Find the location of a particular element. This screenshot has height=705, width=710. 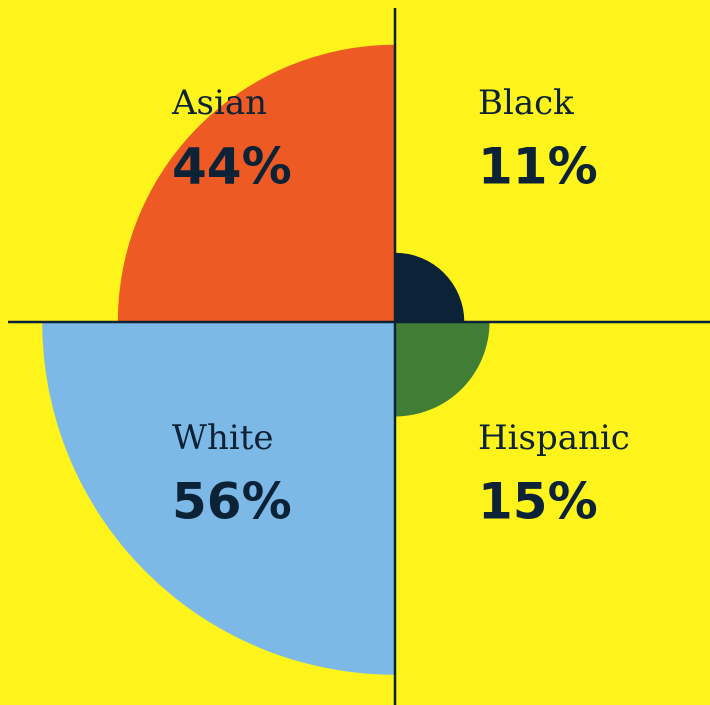

category-label: White is located at coordinates (223, 438).